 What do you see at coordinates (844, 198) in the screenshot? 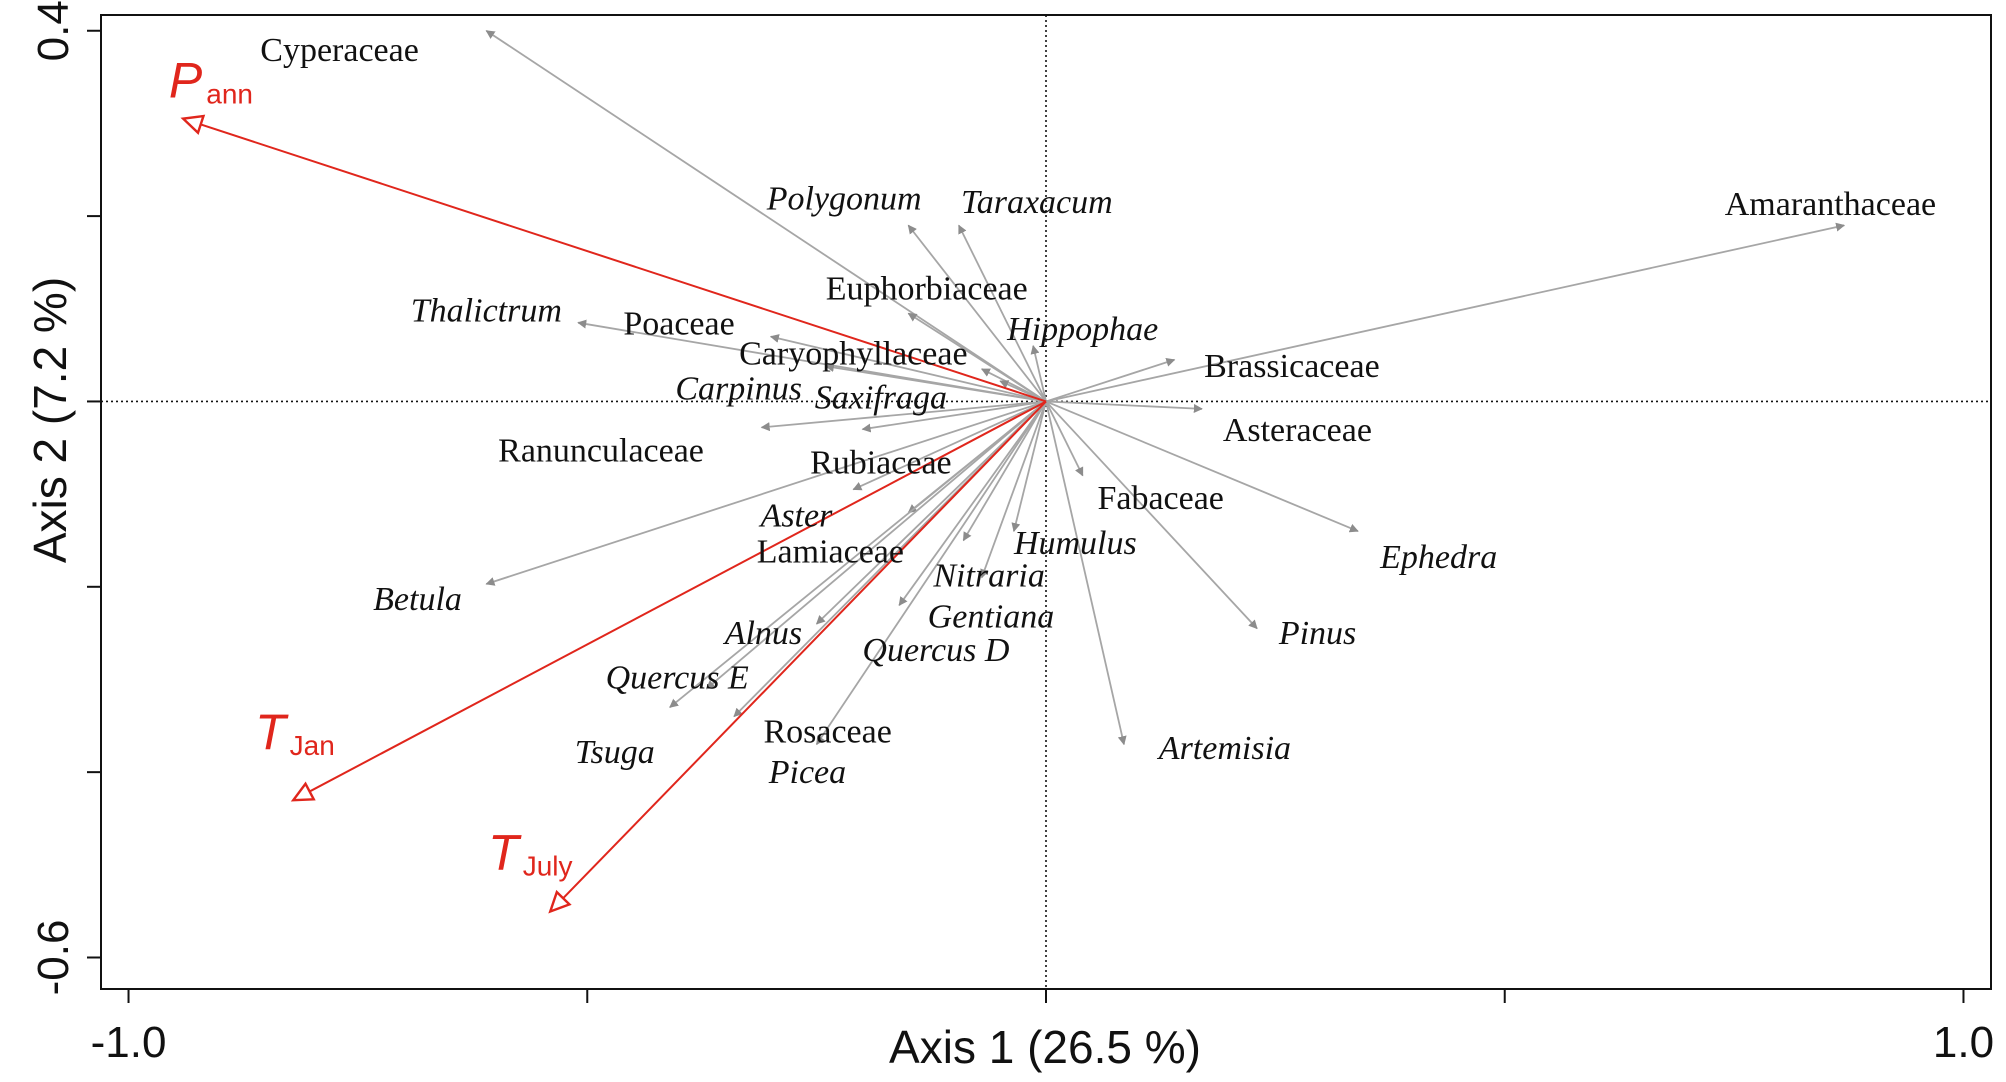
I see `taxon-label-polygonum: Polygonum` at bounding box center [844, 198].